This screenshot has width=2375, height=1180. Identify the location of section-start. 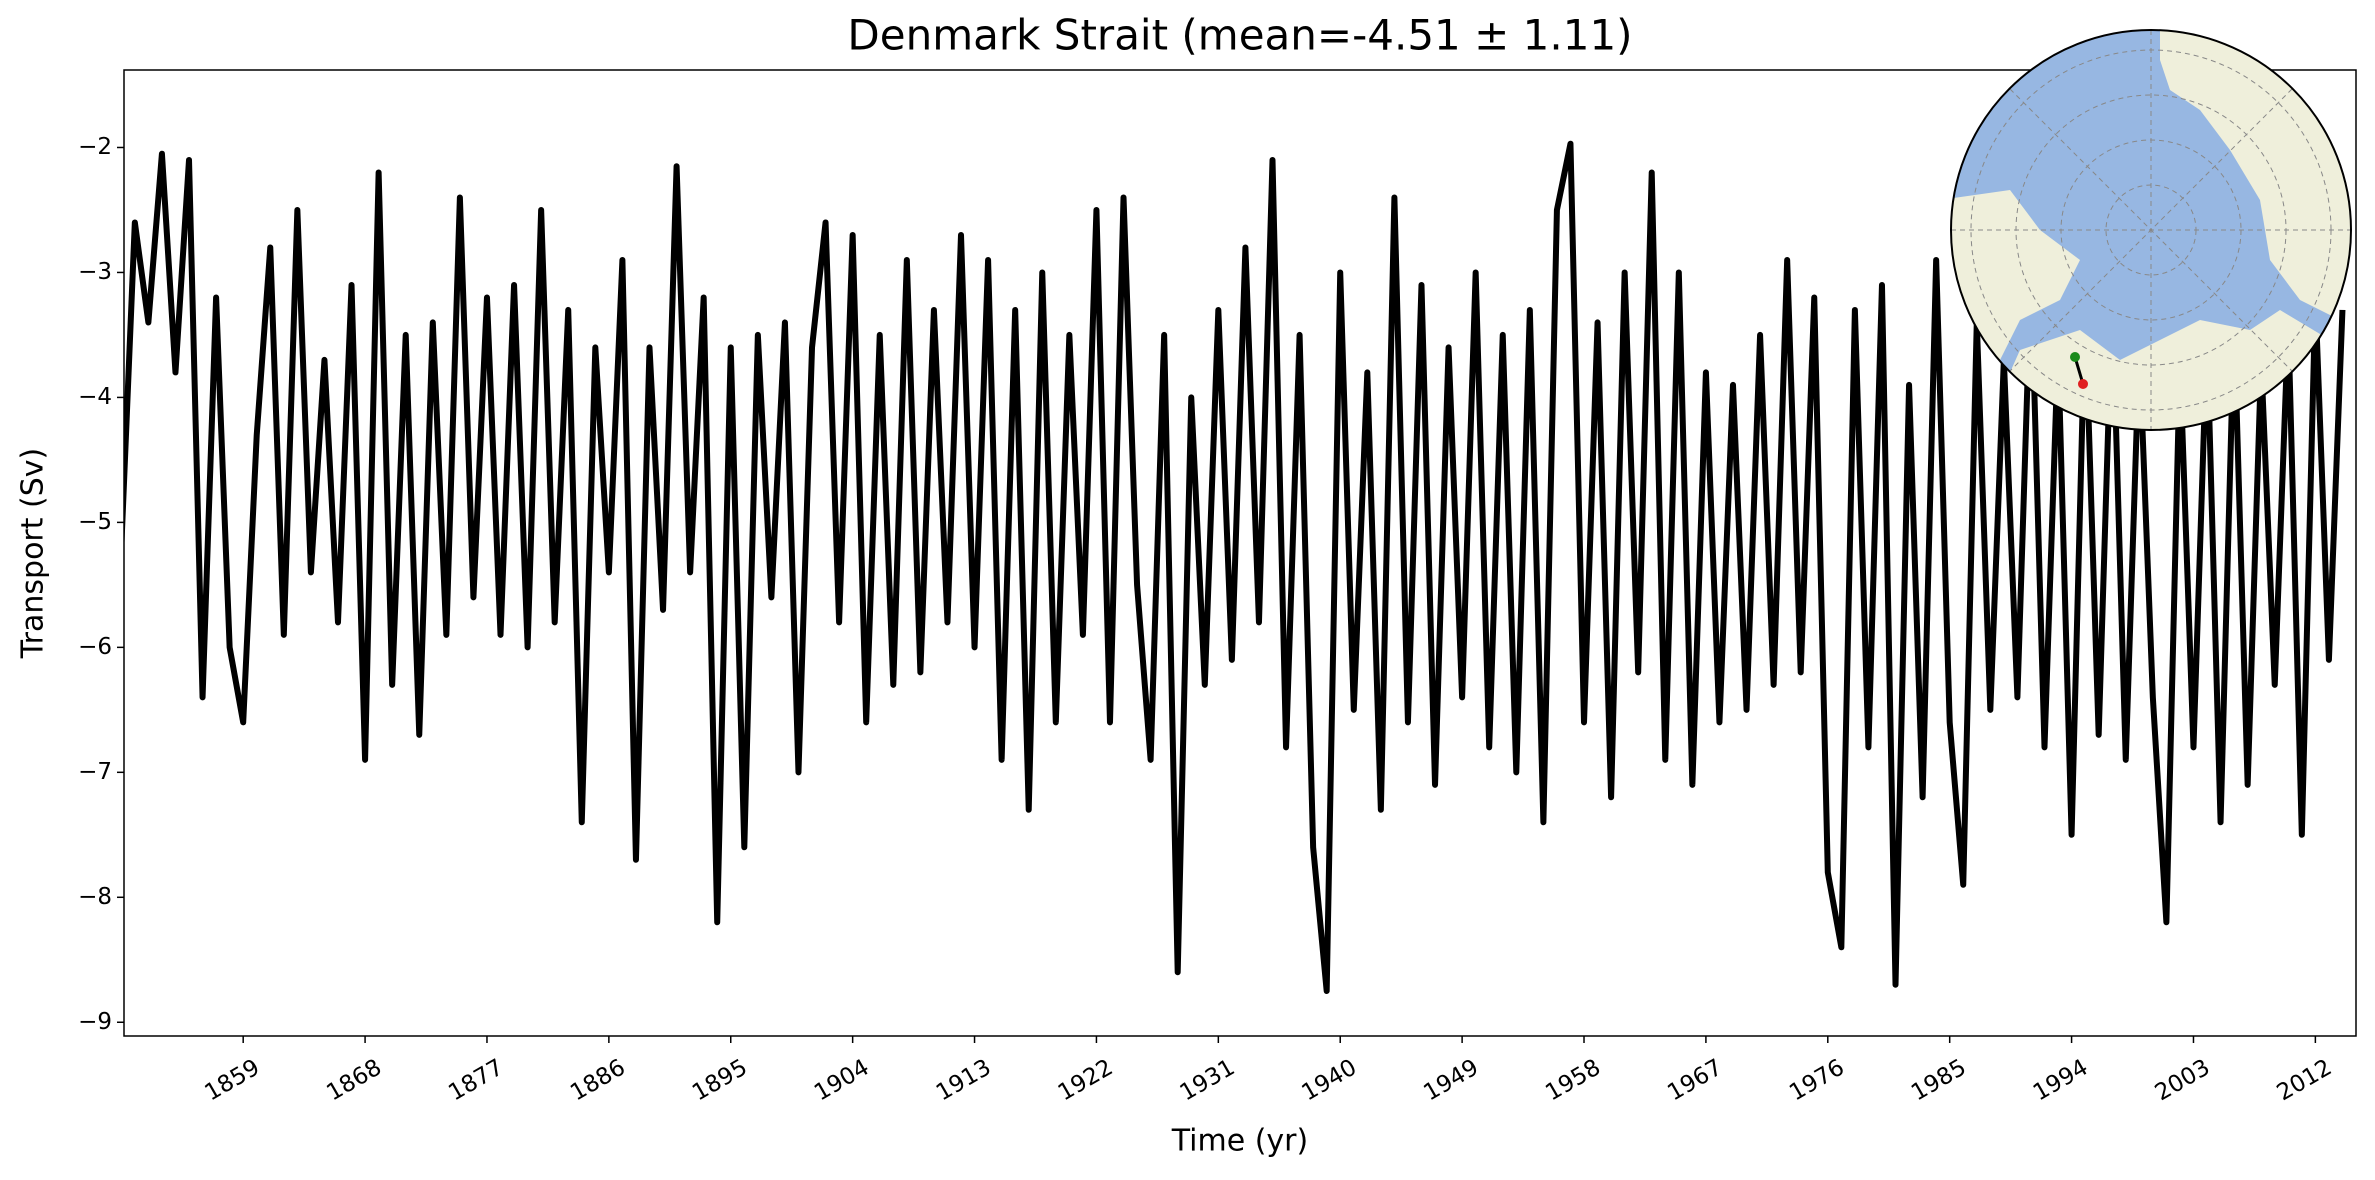
(2075, 357).